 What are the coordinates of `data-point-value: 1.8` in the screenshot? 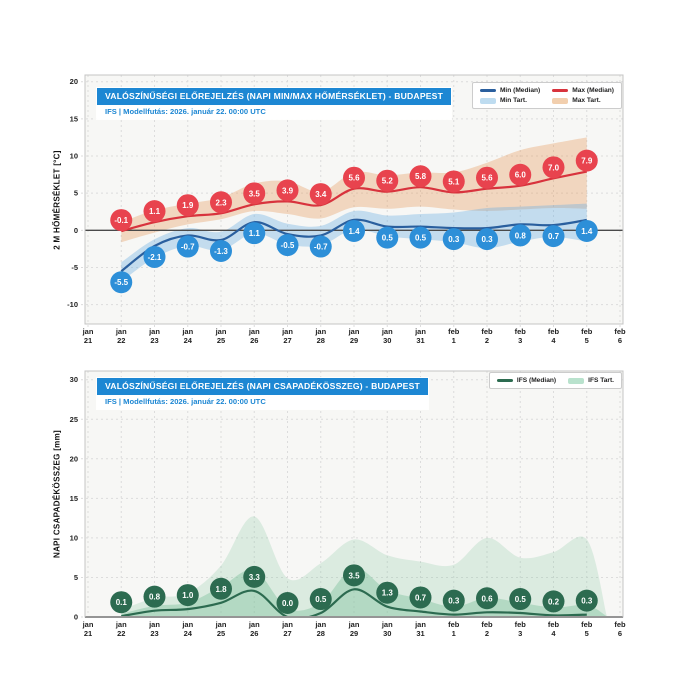 It's located at (221, 589).